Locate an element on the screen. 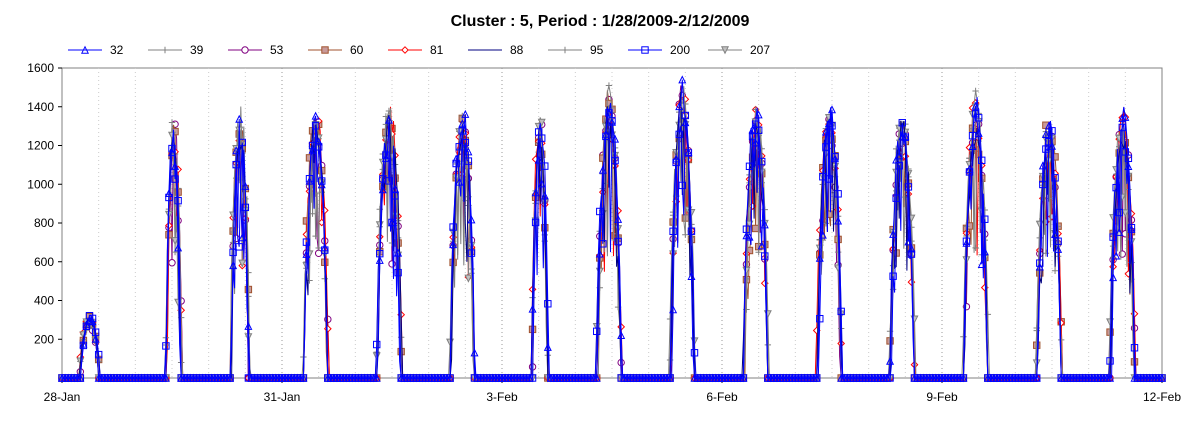 The width and height of the screenshot is (1200, 425). x-tick-label: 12-Feb is located at coordinates (1162, 397).